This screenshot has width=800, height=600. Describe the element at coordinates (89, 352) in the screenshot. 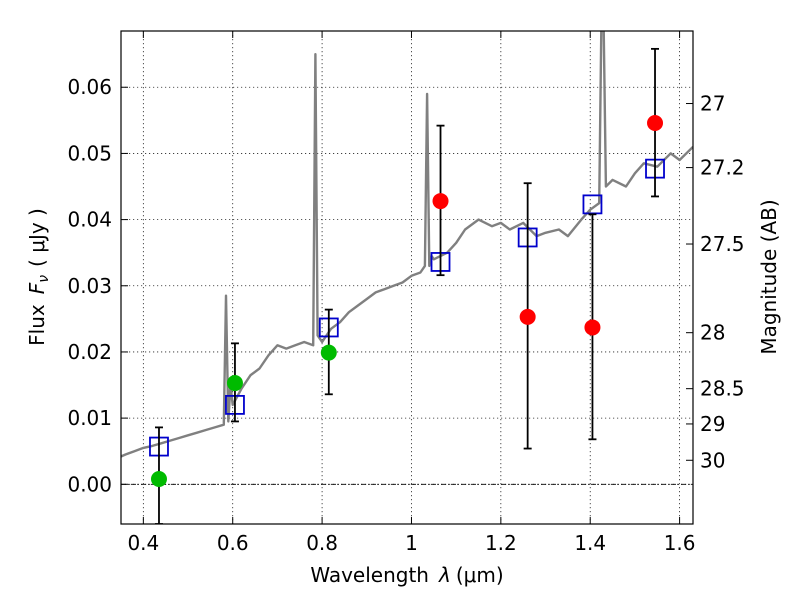

I see `y-tick-label: 0.02` at that location.